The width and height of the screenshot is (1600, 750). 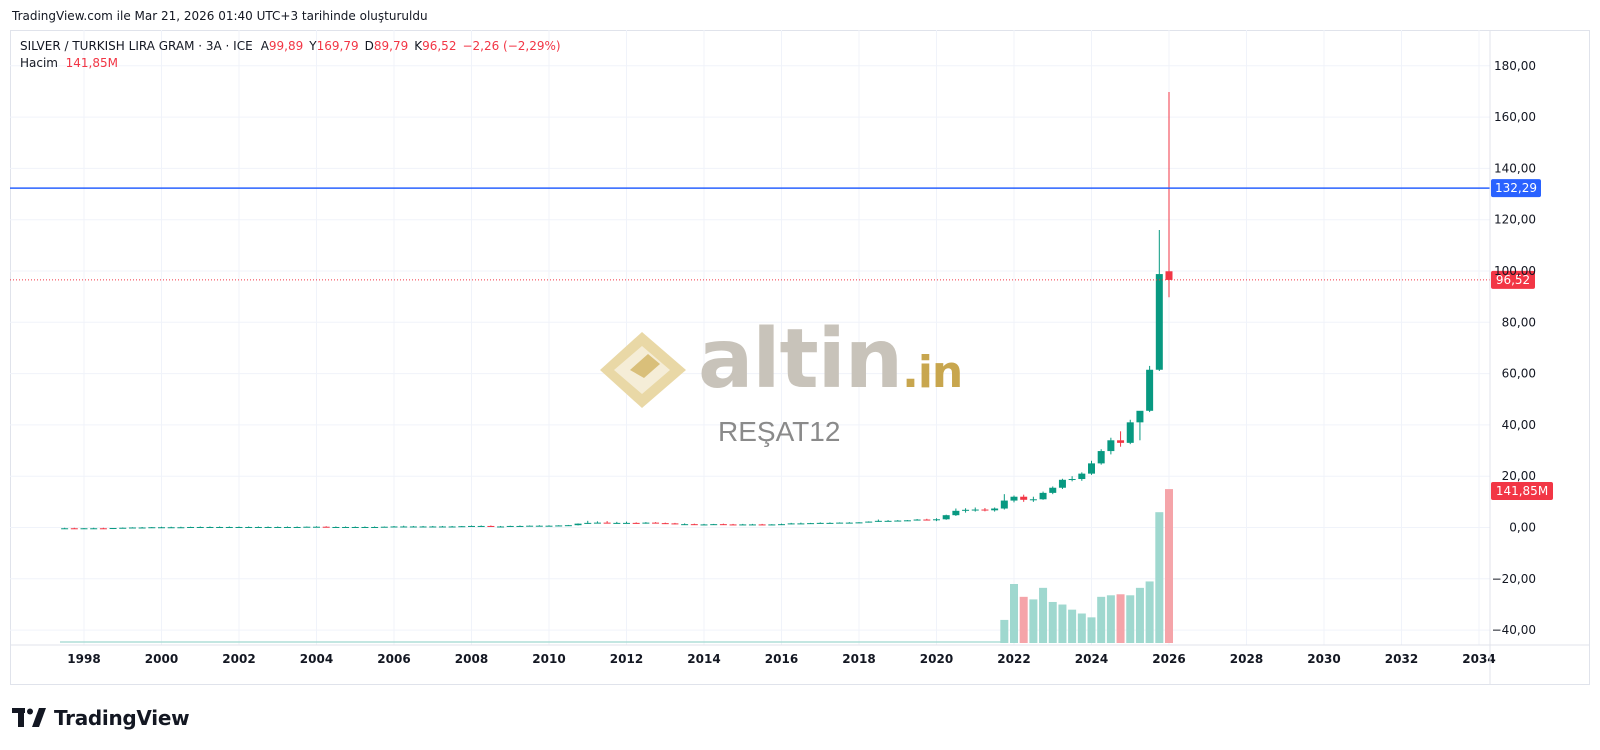 I want to click on horizontal-level-label: 132,29, so click(x=1516, y=188).